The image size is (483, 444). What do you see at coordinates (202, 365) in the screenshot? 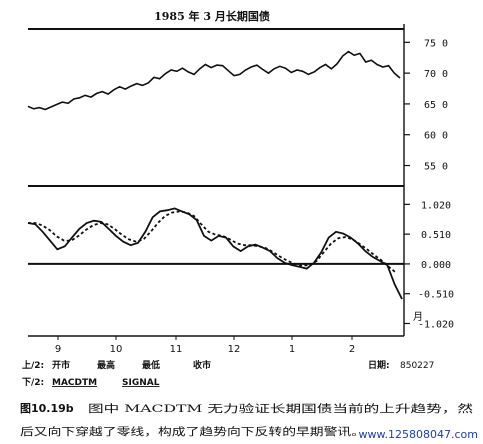
I see `legend-upper-item-close: 收市` at bounding box center [202, 365].